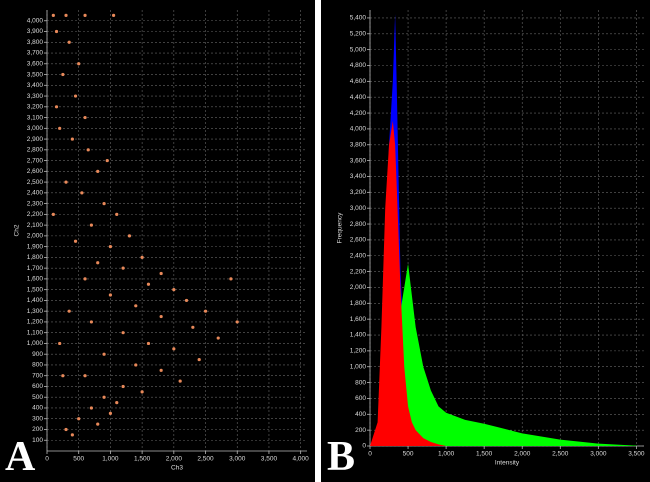  I want to click on y-tick-label: 3,900, so click(35, 31).